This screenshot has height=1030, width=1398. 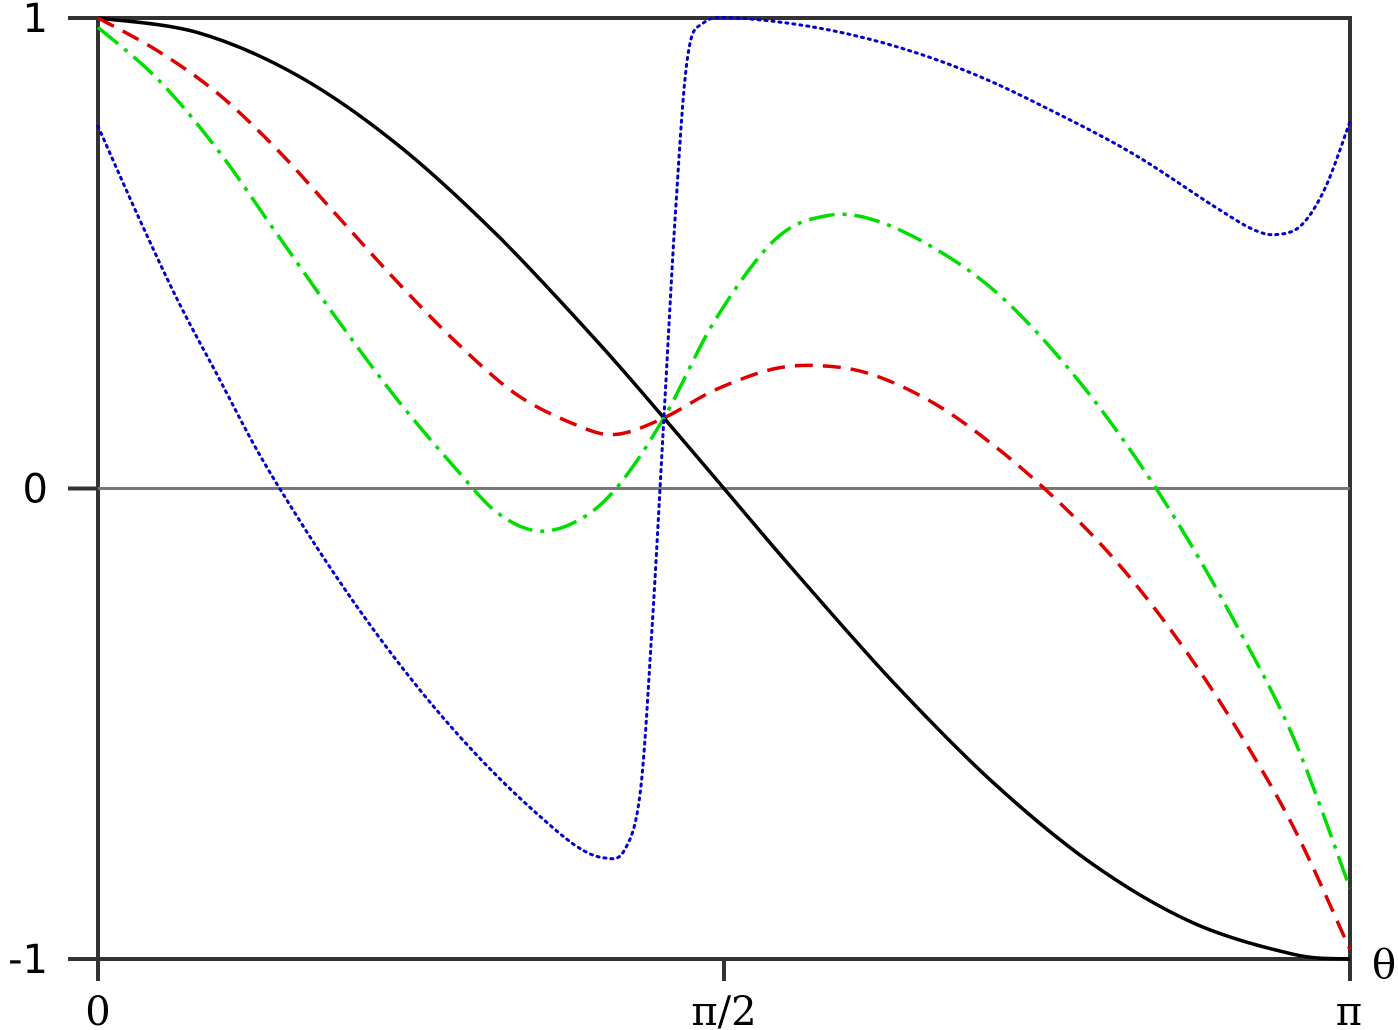 I want to click on x-tick-label: π/2, so click(x=723, y=1009).